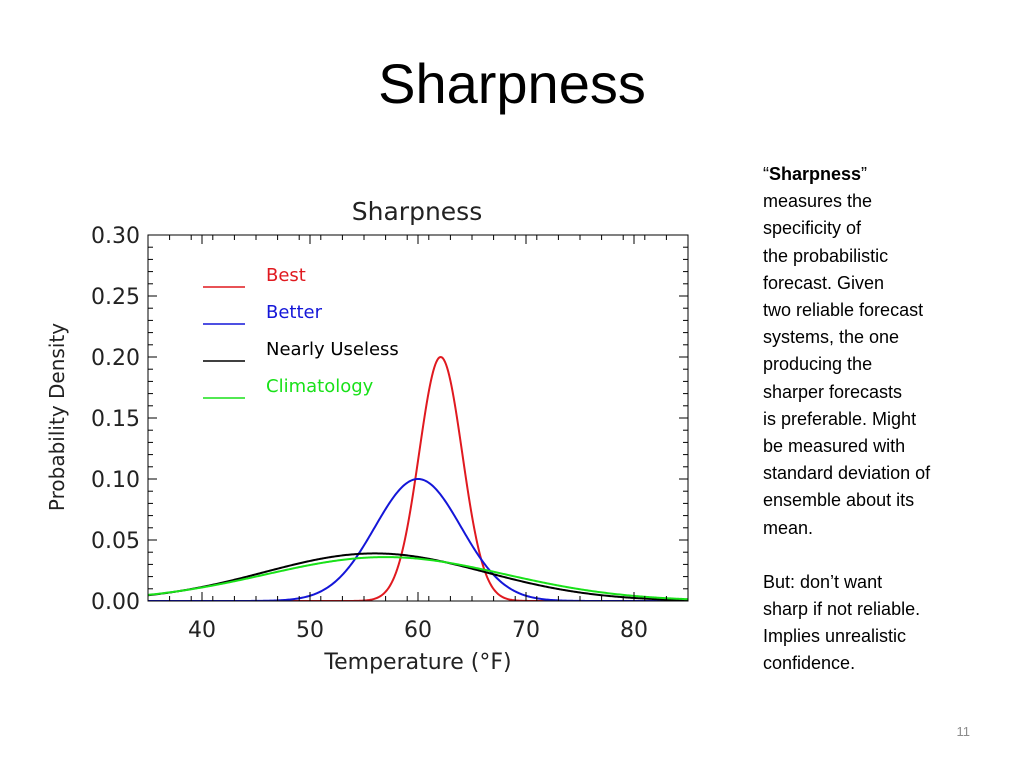 This screenshot has height=768, width=1024. I want to click on y-tick-label: 0.30, so click(115, 236).